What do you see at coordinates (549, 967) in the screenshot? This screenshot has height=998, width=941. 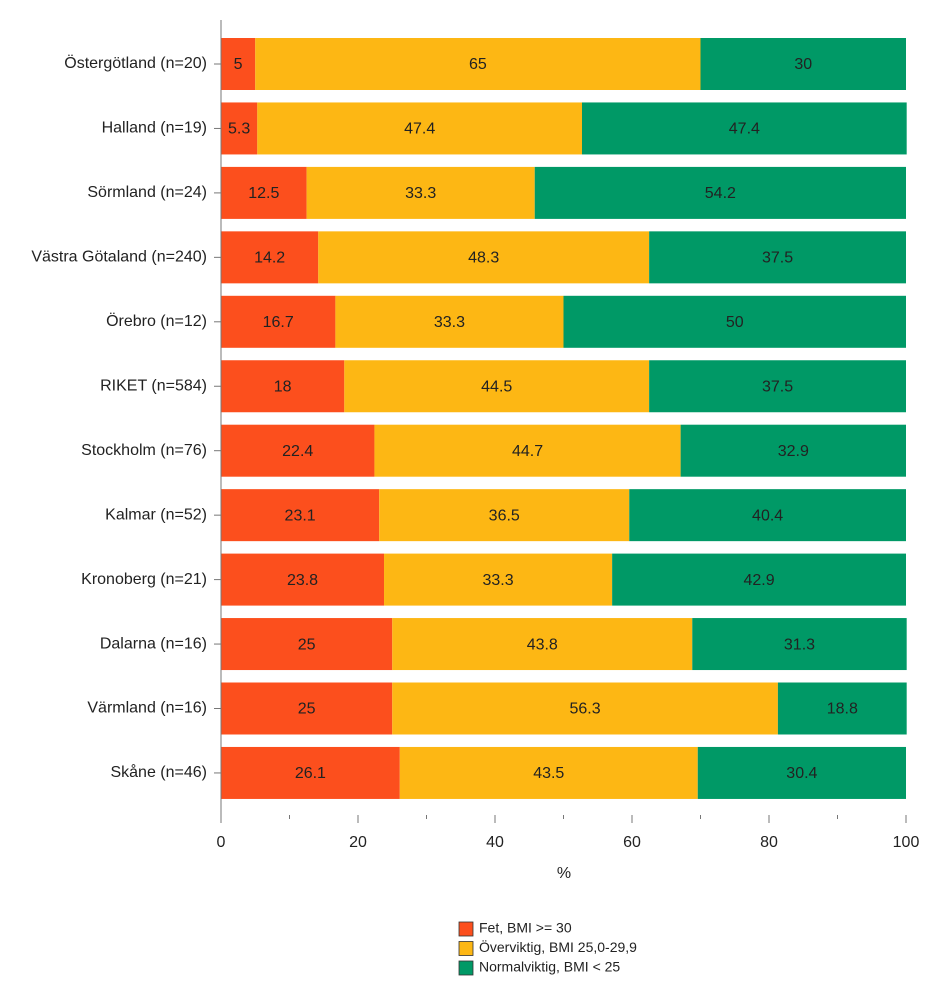 I see `legend-label: Normalviktig, BMI < 25` at bounding box center [549, 967].